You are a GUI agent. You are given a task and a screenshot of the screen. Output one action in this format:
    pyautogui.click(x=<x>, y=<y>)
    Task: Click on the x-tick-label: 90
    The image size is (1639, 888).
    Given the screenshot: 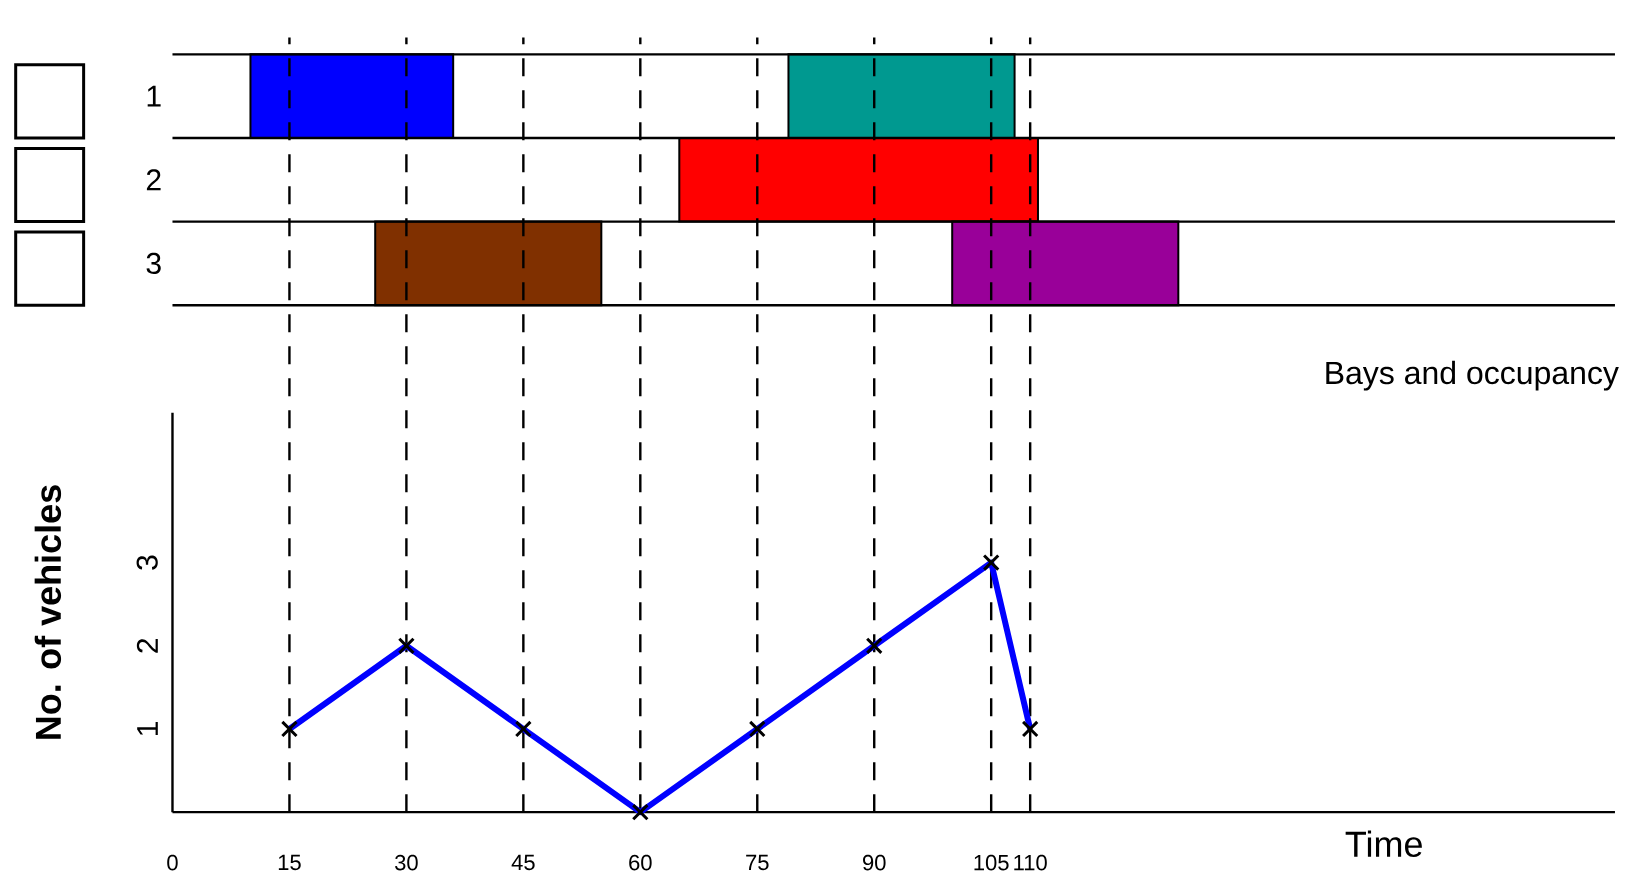 What is the action you would take?
    pyautogui.click(x=874, y=862)
    